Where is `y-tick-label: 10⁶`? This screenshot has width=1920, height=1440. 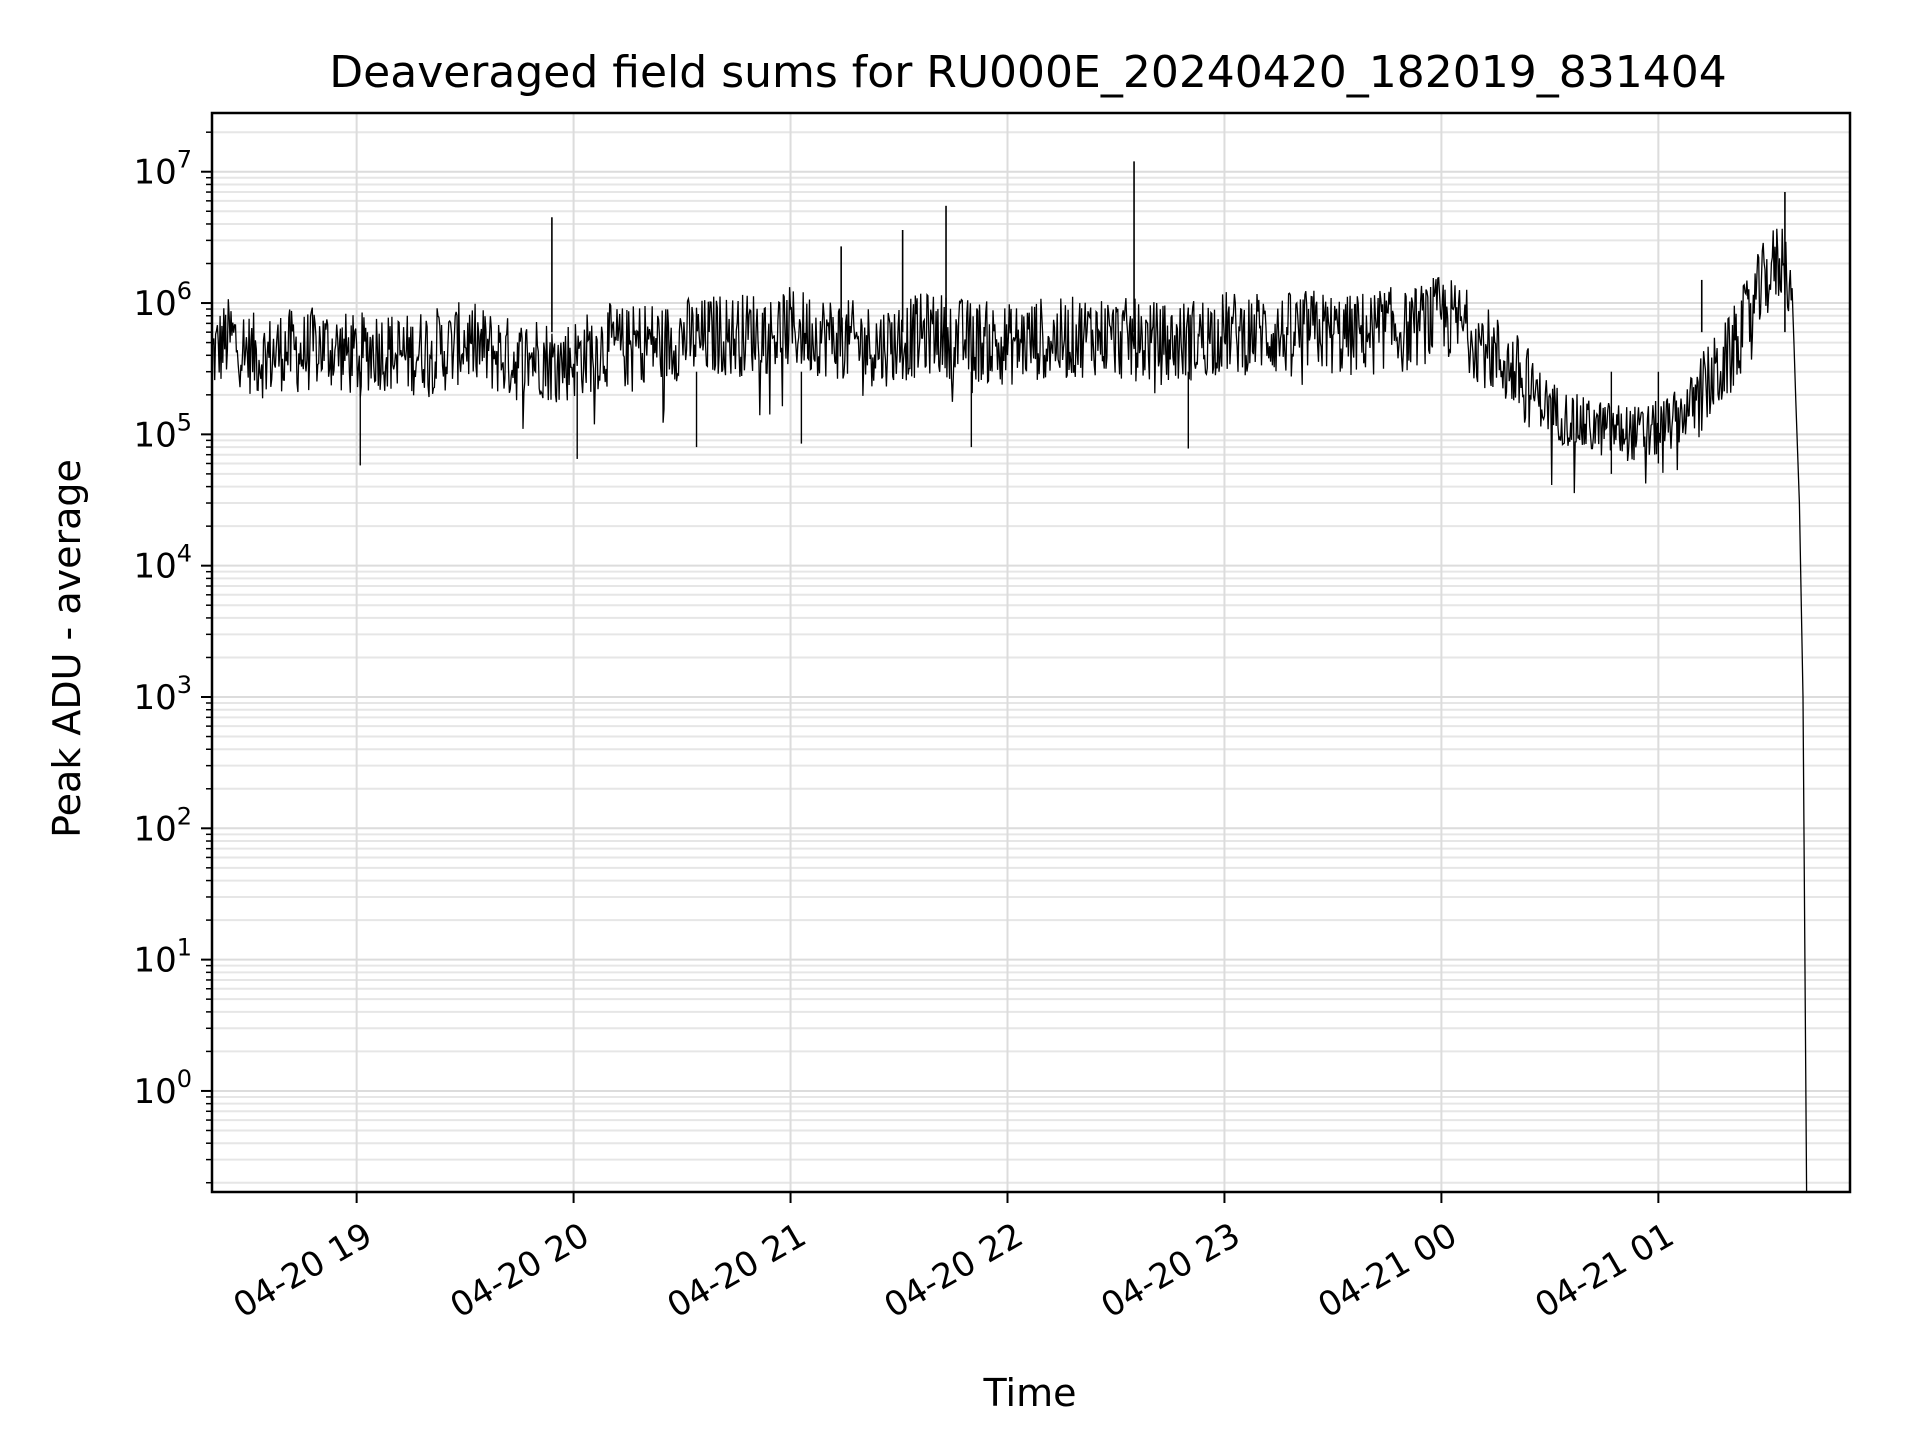
y-tick-label: 10⁶ is located at coordinates (162, 300).